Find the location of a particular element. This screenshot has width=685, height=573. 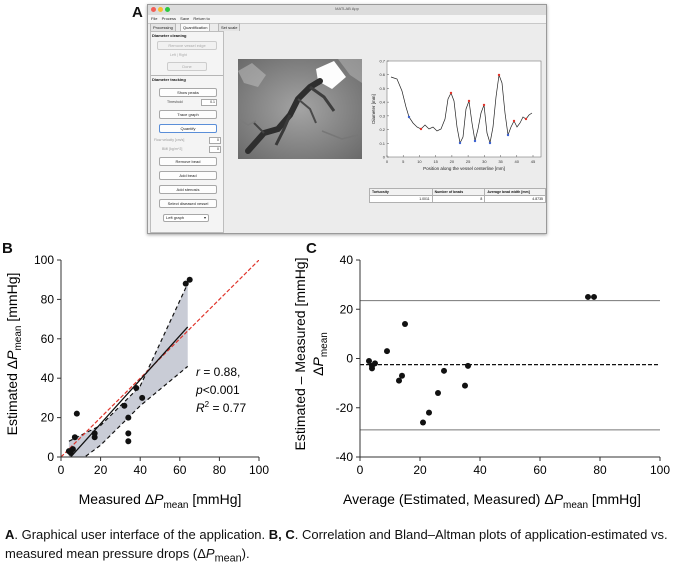

diameter-x-tick-label: 35 is located at coordinates (500, 161).